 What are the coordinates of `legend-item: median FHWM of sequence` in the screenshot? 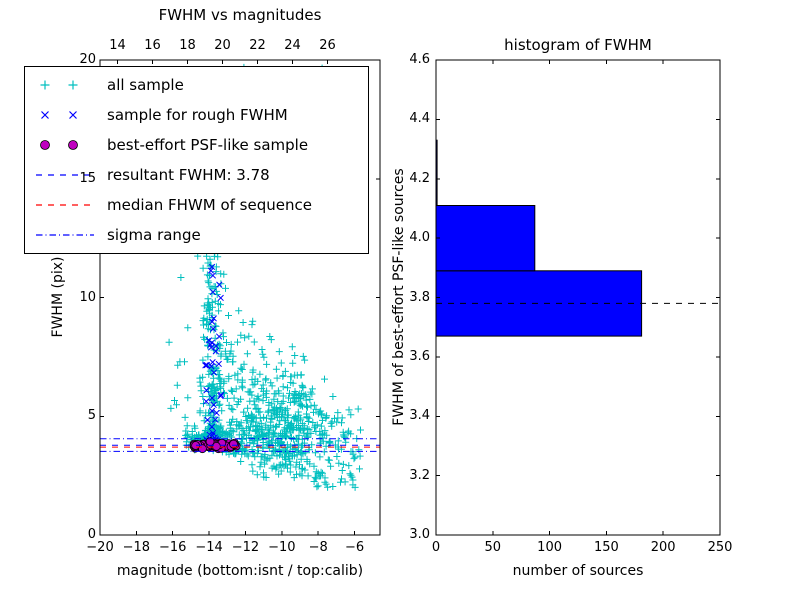 It's located at (196, 205).